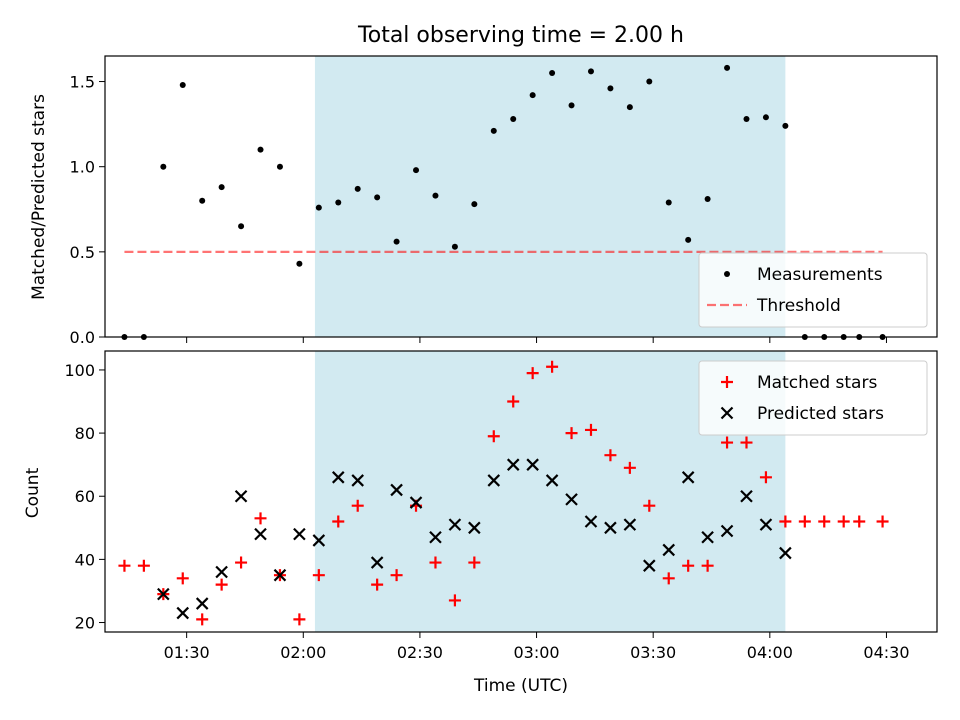  I want to click on bottom-y-tick-label: 40, so click(85, 559).